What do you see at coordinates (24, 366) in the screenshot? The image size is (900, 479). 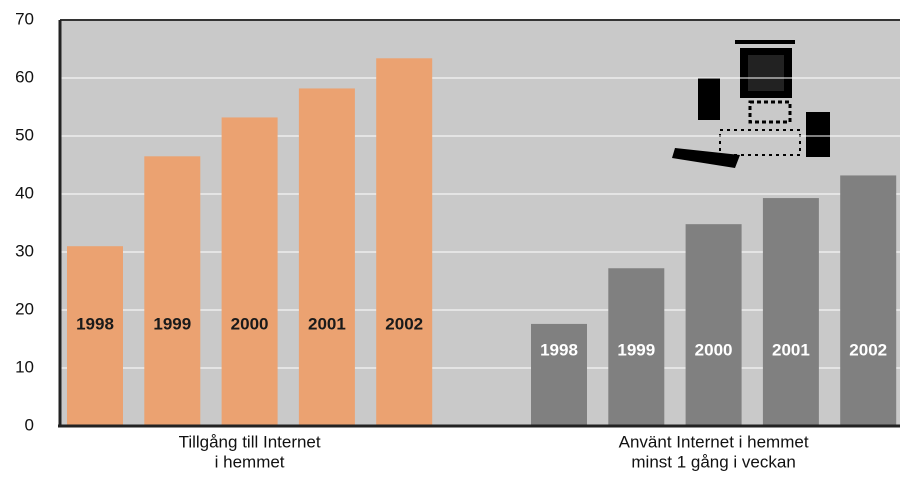 I see `y-tick-label: 10` at bounding box center [24, 366].